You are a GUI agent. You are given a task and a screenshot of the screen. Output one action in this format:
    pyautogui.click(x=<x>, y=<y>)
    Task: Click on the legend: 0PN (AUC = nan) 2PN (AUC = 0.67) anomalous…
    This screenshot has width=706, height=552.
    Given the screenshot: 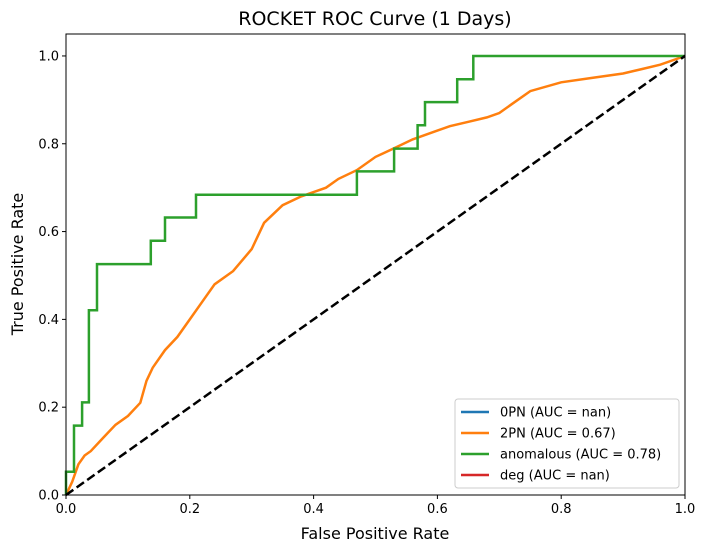 What is the action you would take?
    pyautogui.click(x=567, y=443)
    